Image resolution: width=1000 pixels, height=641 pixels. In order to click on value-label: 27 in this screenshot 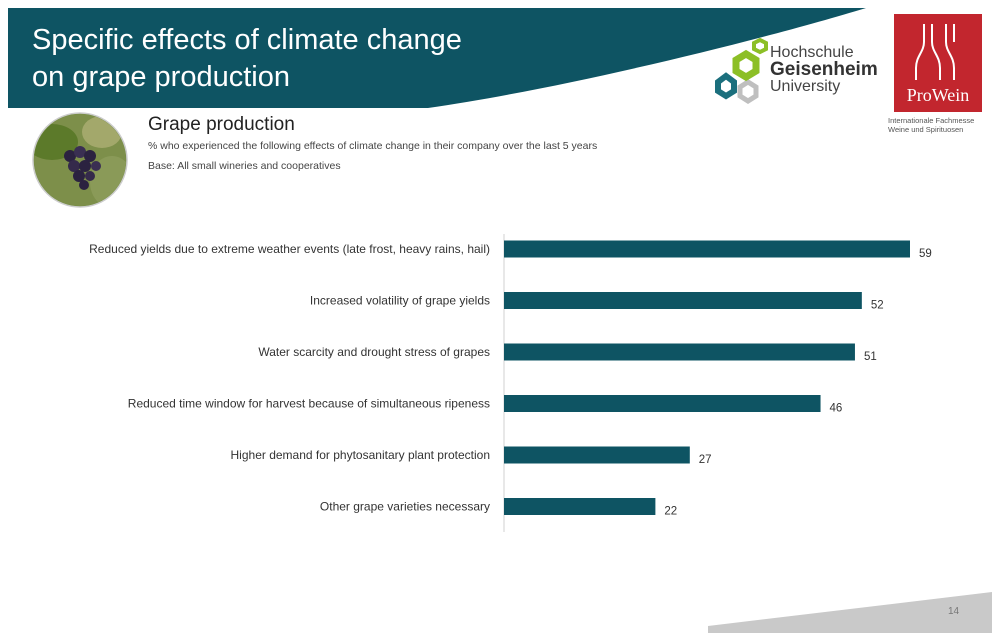, I will do `click(705, 460)`.